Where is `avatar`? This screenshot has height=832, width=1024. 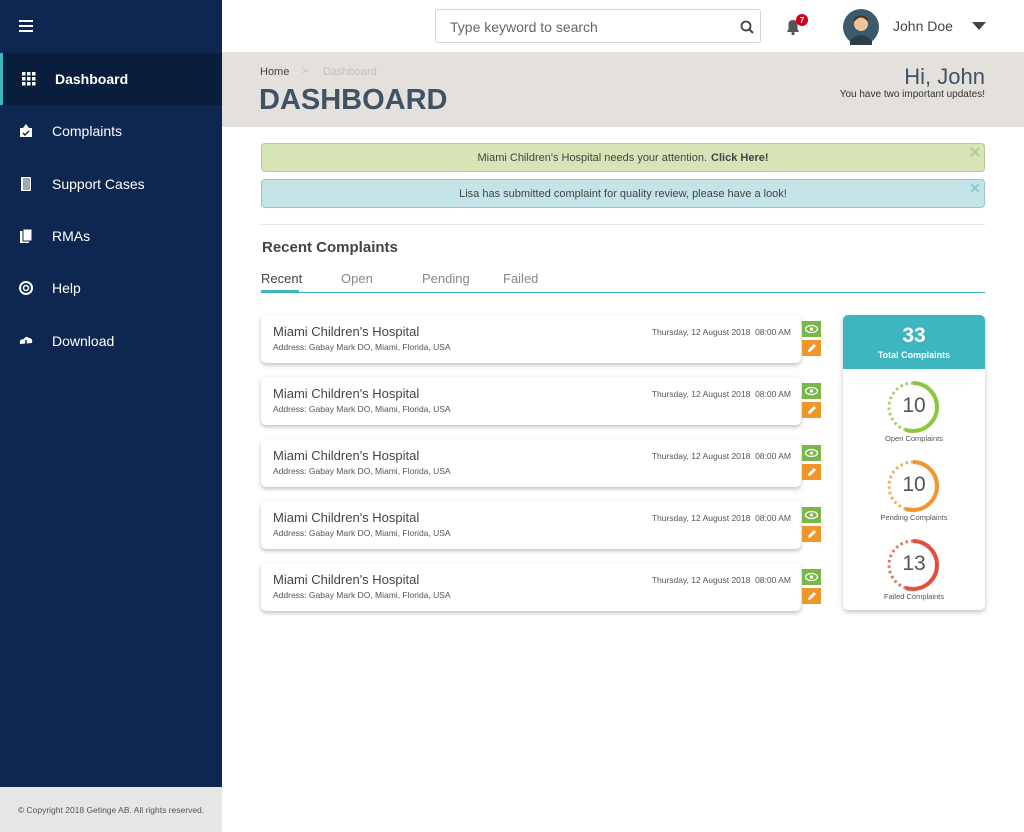 avatar is located at coordinates (861, 27).